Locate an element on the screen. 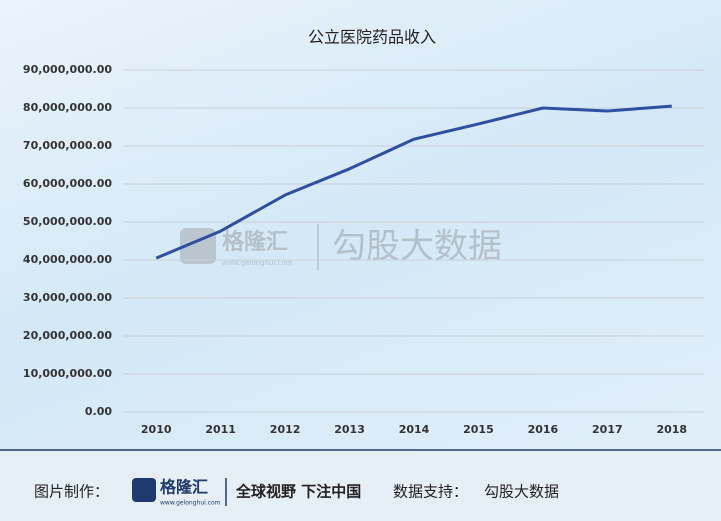 This screenshot has width=721, height=521. footer-slogan: 全球视野 下注中国 is located at coordinates (298, 492).